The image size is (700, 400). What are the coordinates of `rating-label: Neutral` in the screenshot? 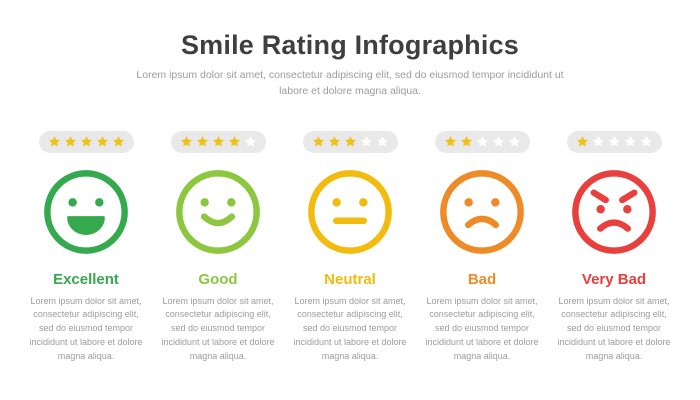 It's located at (350, 279).